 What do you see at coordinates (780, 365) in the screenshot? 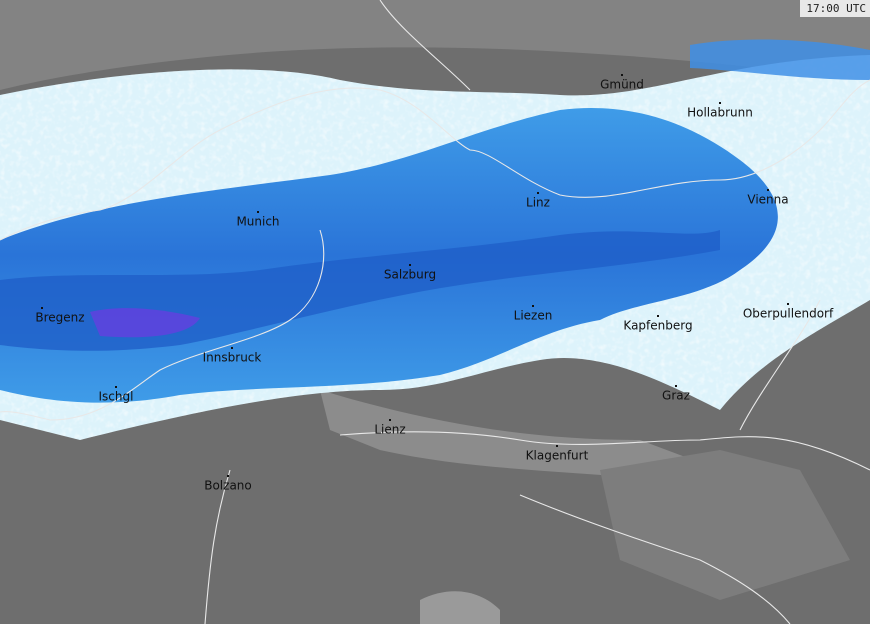
I see `border-hungary` at bounding box center [780, 365].